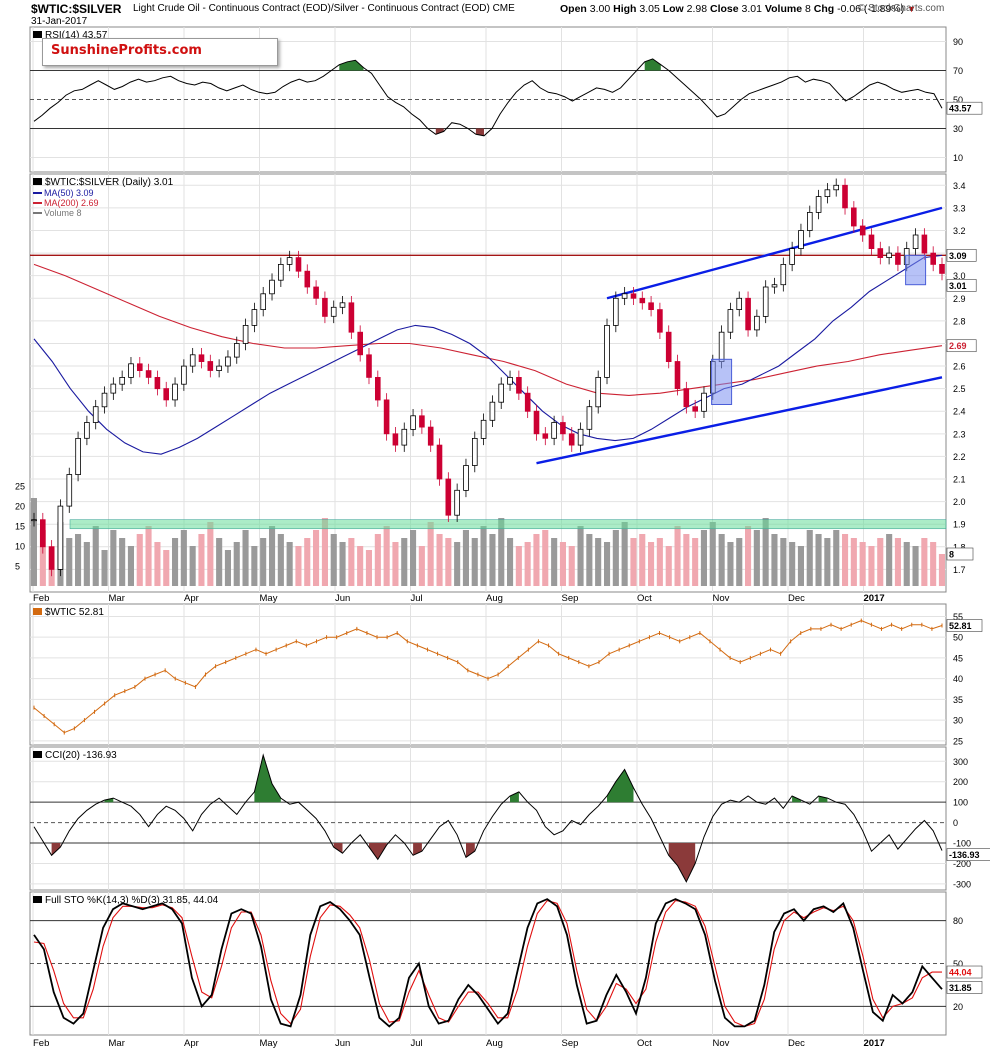 This screenshot has height=1051, width=990. I want to click on highlight-box, so click(916, 270).